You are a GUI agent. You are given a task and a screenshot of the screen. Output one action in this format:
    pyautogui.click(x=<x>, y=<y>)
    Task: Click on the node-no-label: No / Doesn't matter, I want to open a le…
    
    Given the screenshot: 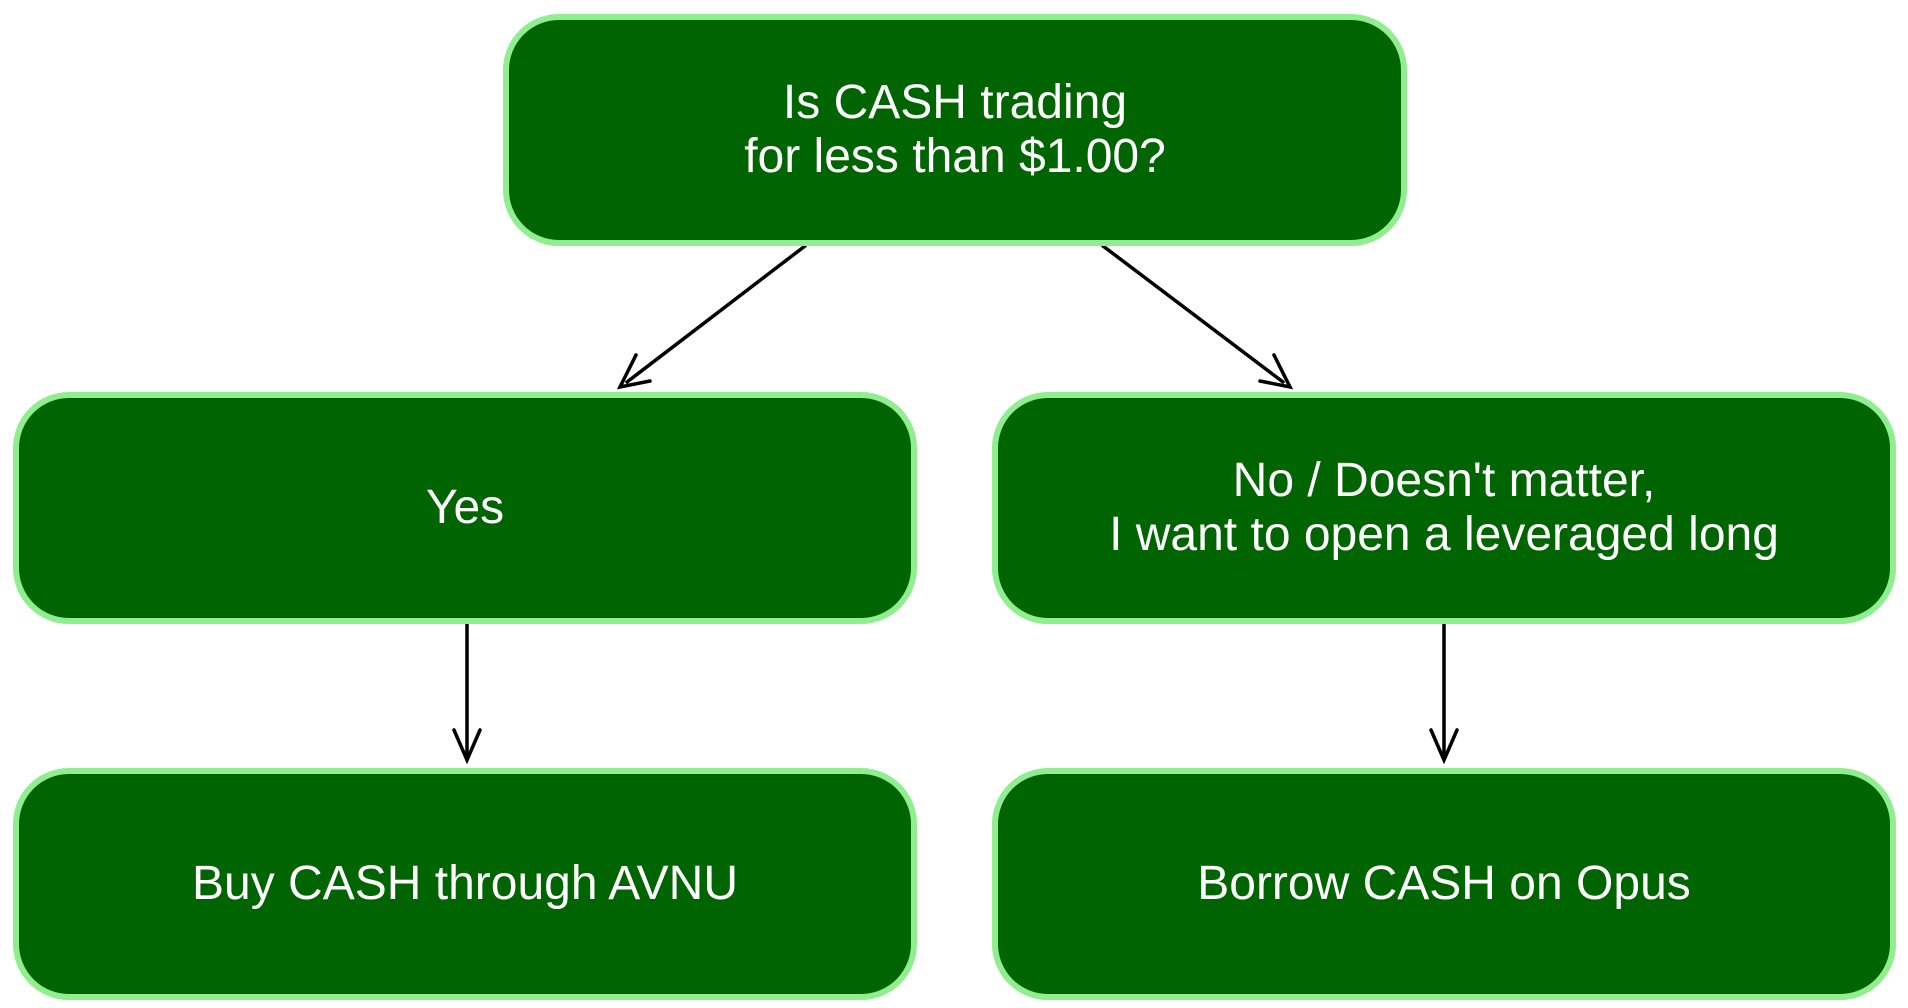 What is the action you would take?
    pyautogui.click(x=1444, y=507)
    